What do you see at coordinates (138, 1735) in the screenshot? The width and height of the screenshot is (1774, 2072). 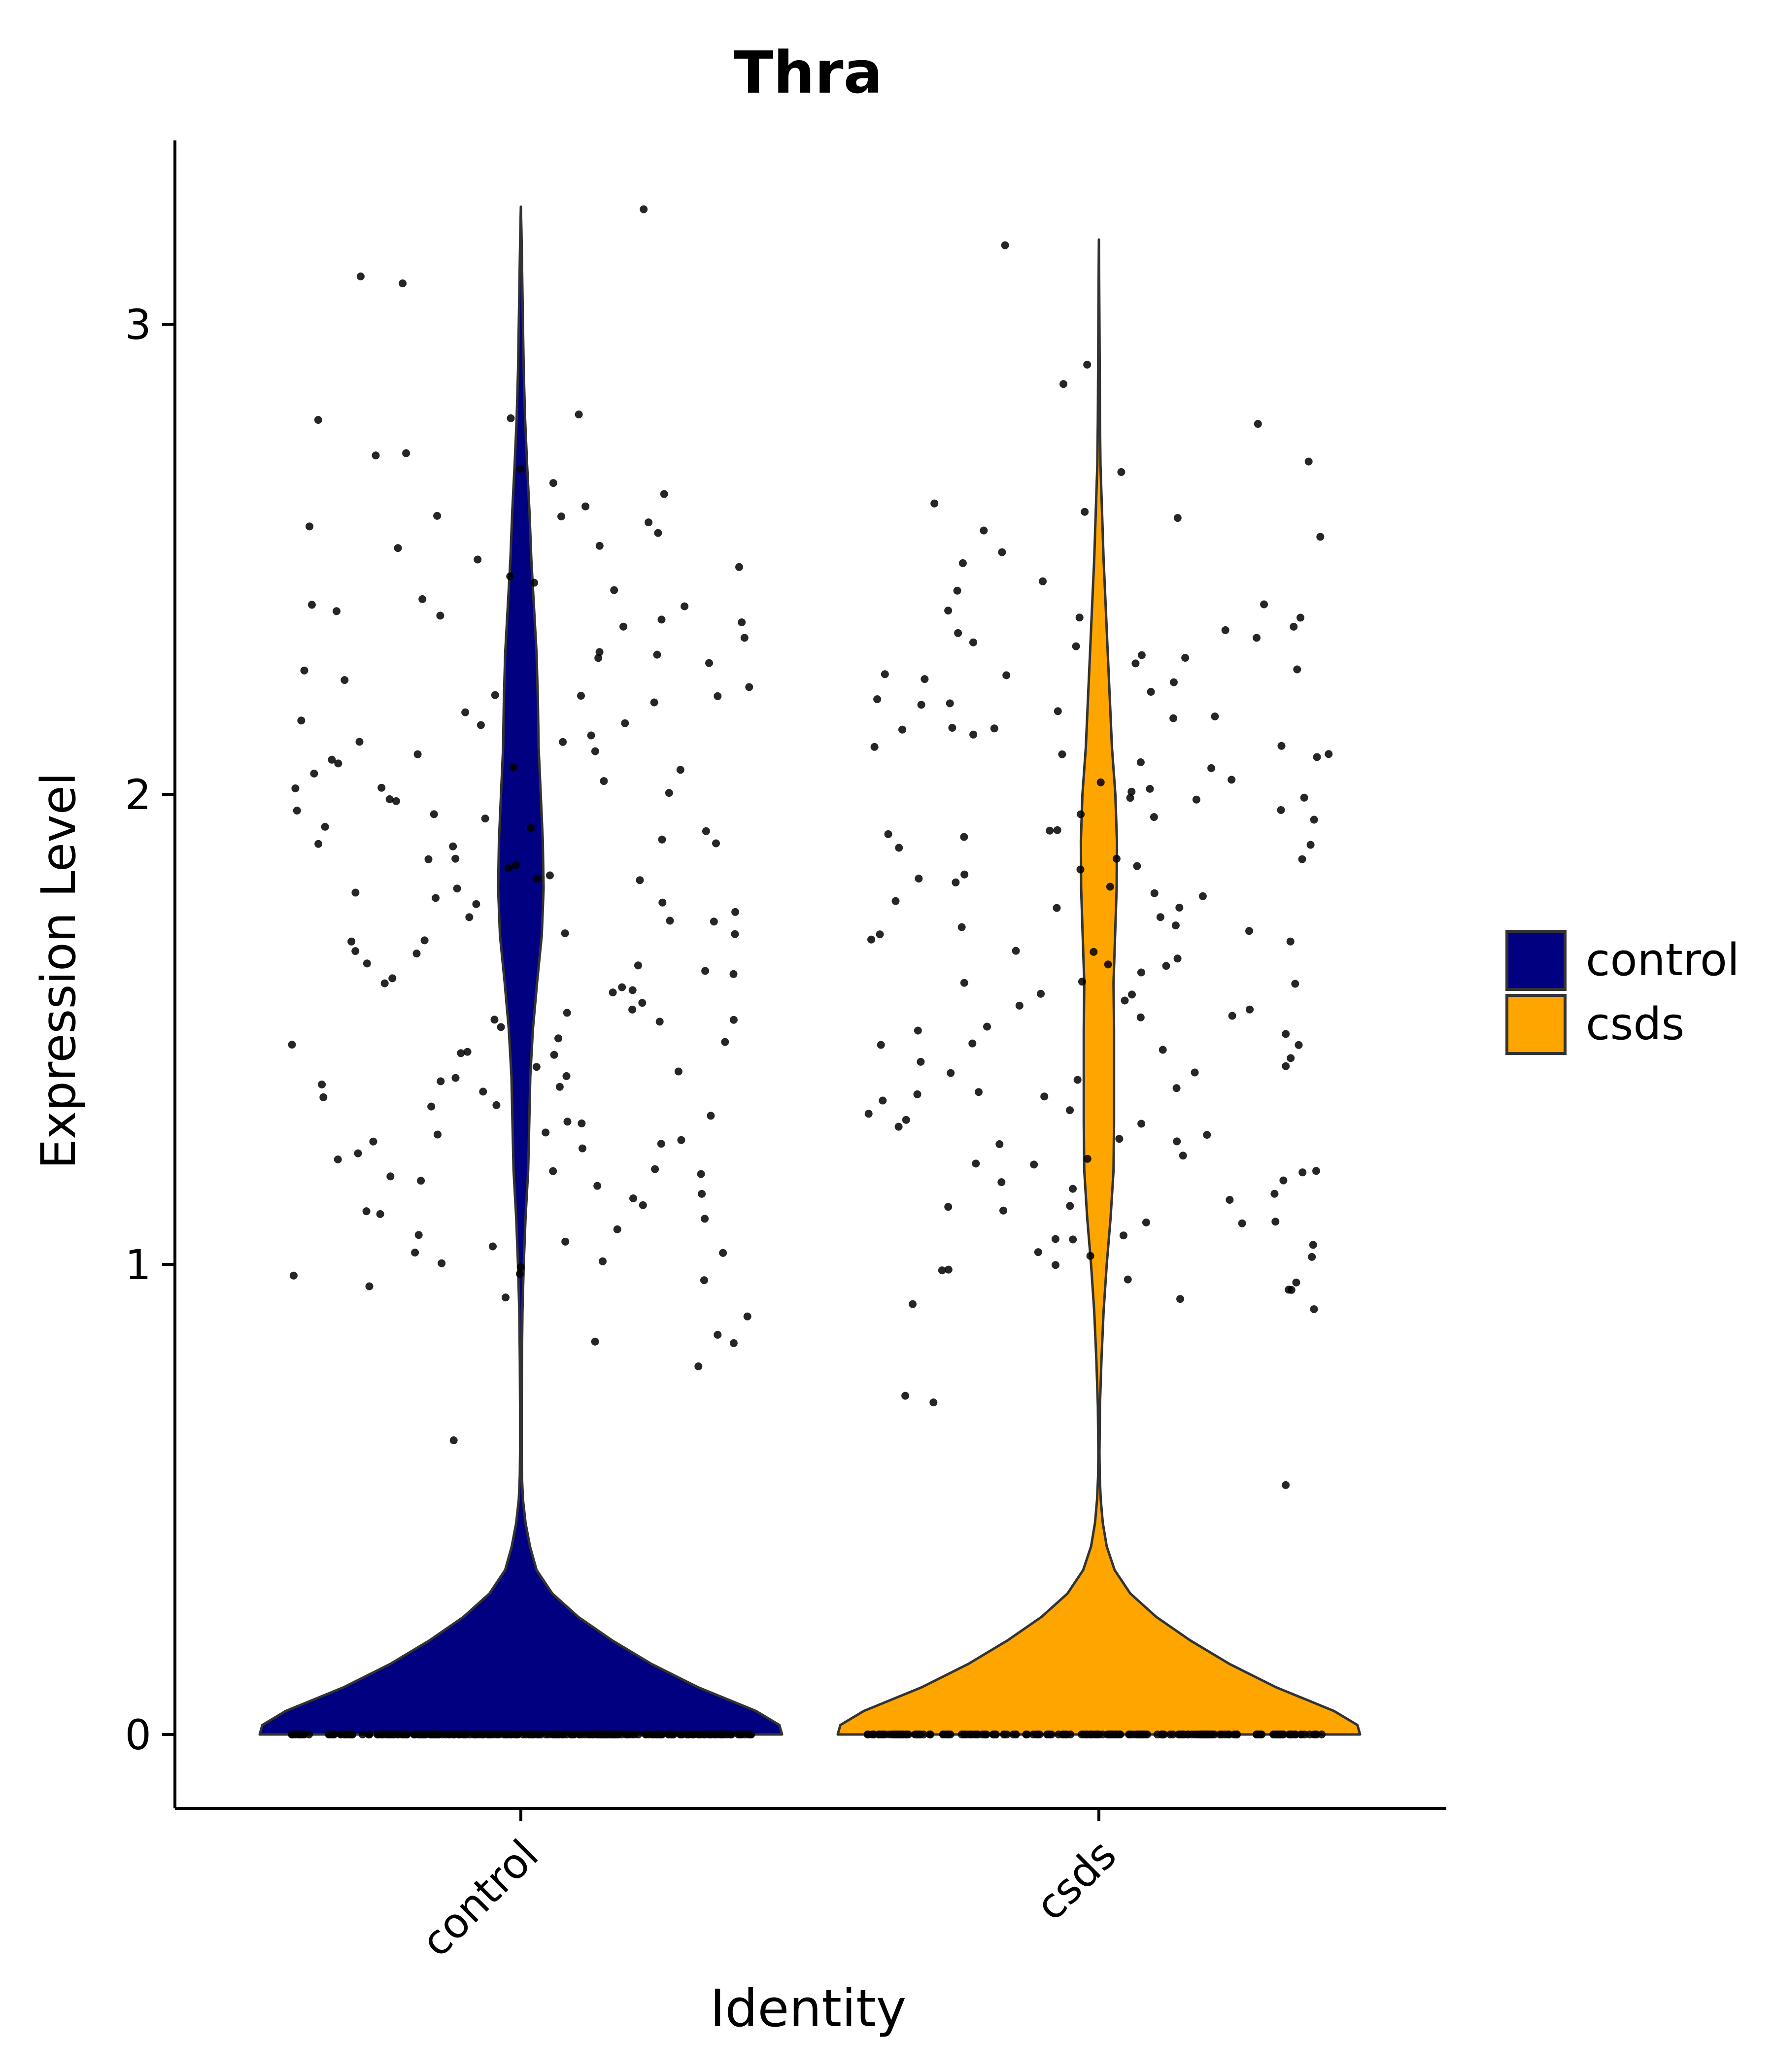 I see `y-tick-label: 0` at bounding box center [138, 1735].